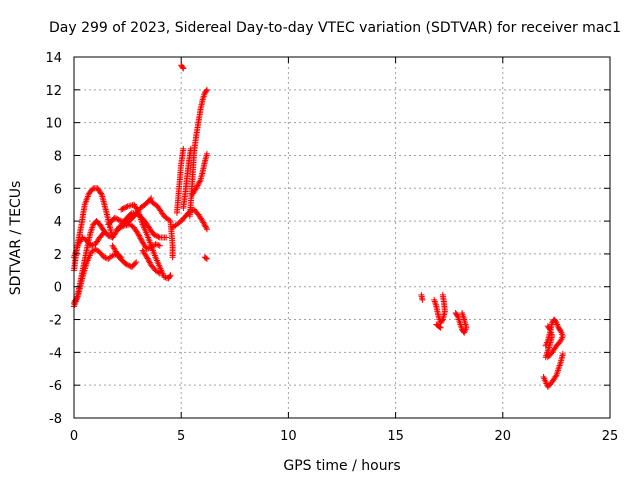 The image size is (640, 480). What do you see at coordinates (58, 222) in the screenshot?
I see `y-tick-label: 4` at bounding box center [58, 222].